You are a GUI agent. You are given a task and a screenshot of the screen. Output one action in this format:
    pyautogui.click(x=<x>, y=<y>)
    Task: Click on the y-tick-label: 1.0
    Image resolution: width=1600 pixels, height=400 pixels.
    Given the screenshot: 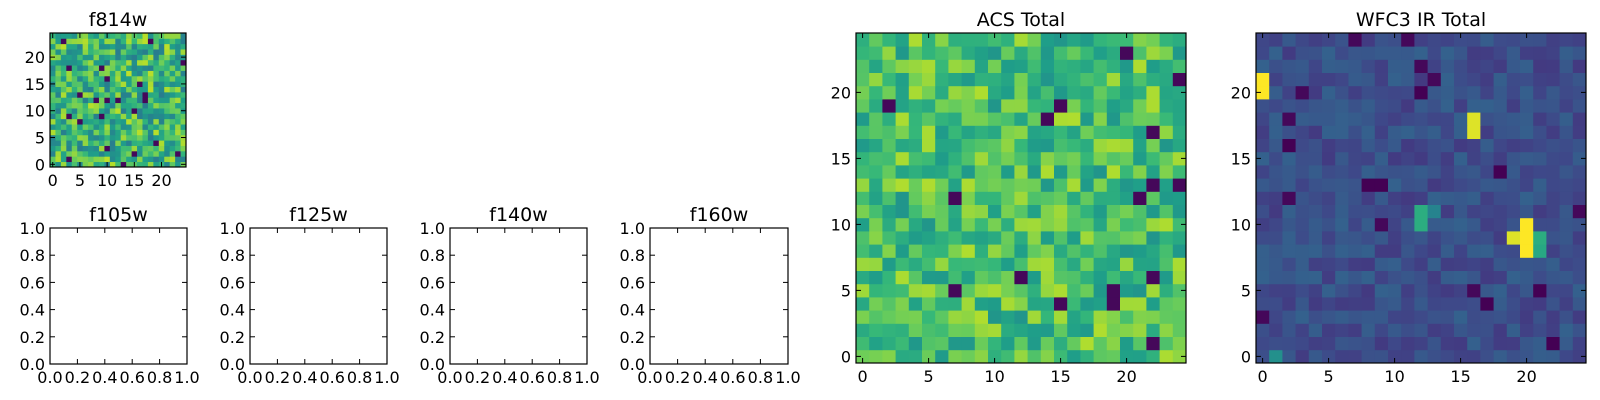 What is the action you would take?
    pyautogui.click(x=232, y=228)
    